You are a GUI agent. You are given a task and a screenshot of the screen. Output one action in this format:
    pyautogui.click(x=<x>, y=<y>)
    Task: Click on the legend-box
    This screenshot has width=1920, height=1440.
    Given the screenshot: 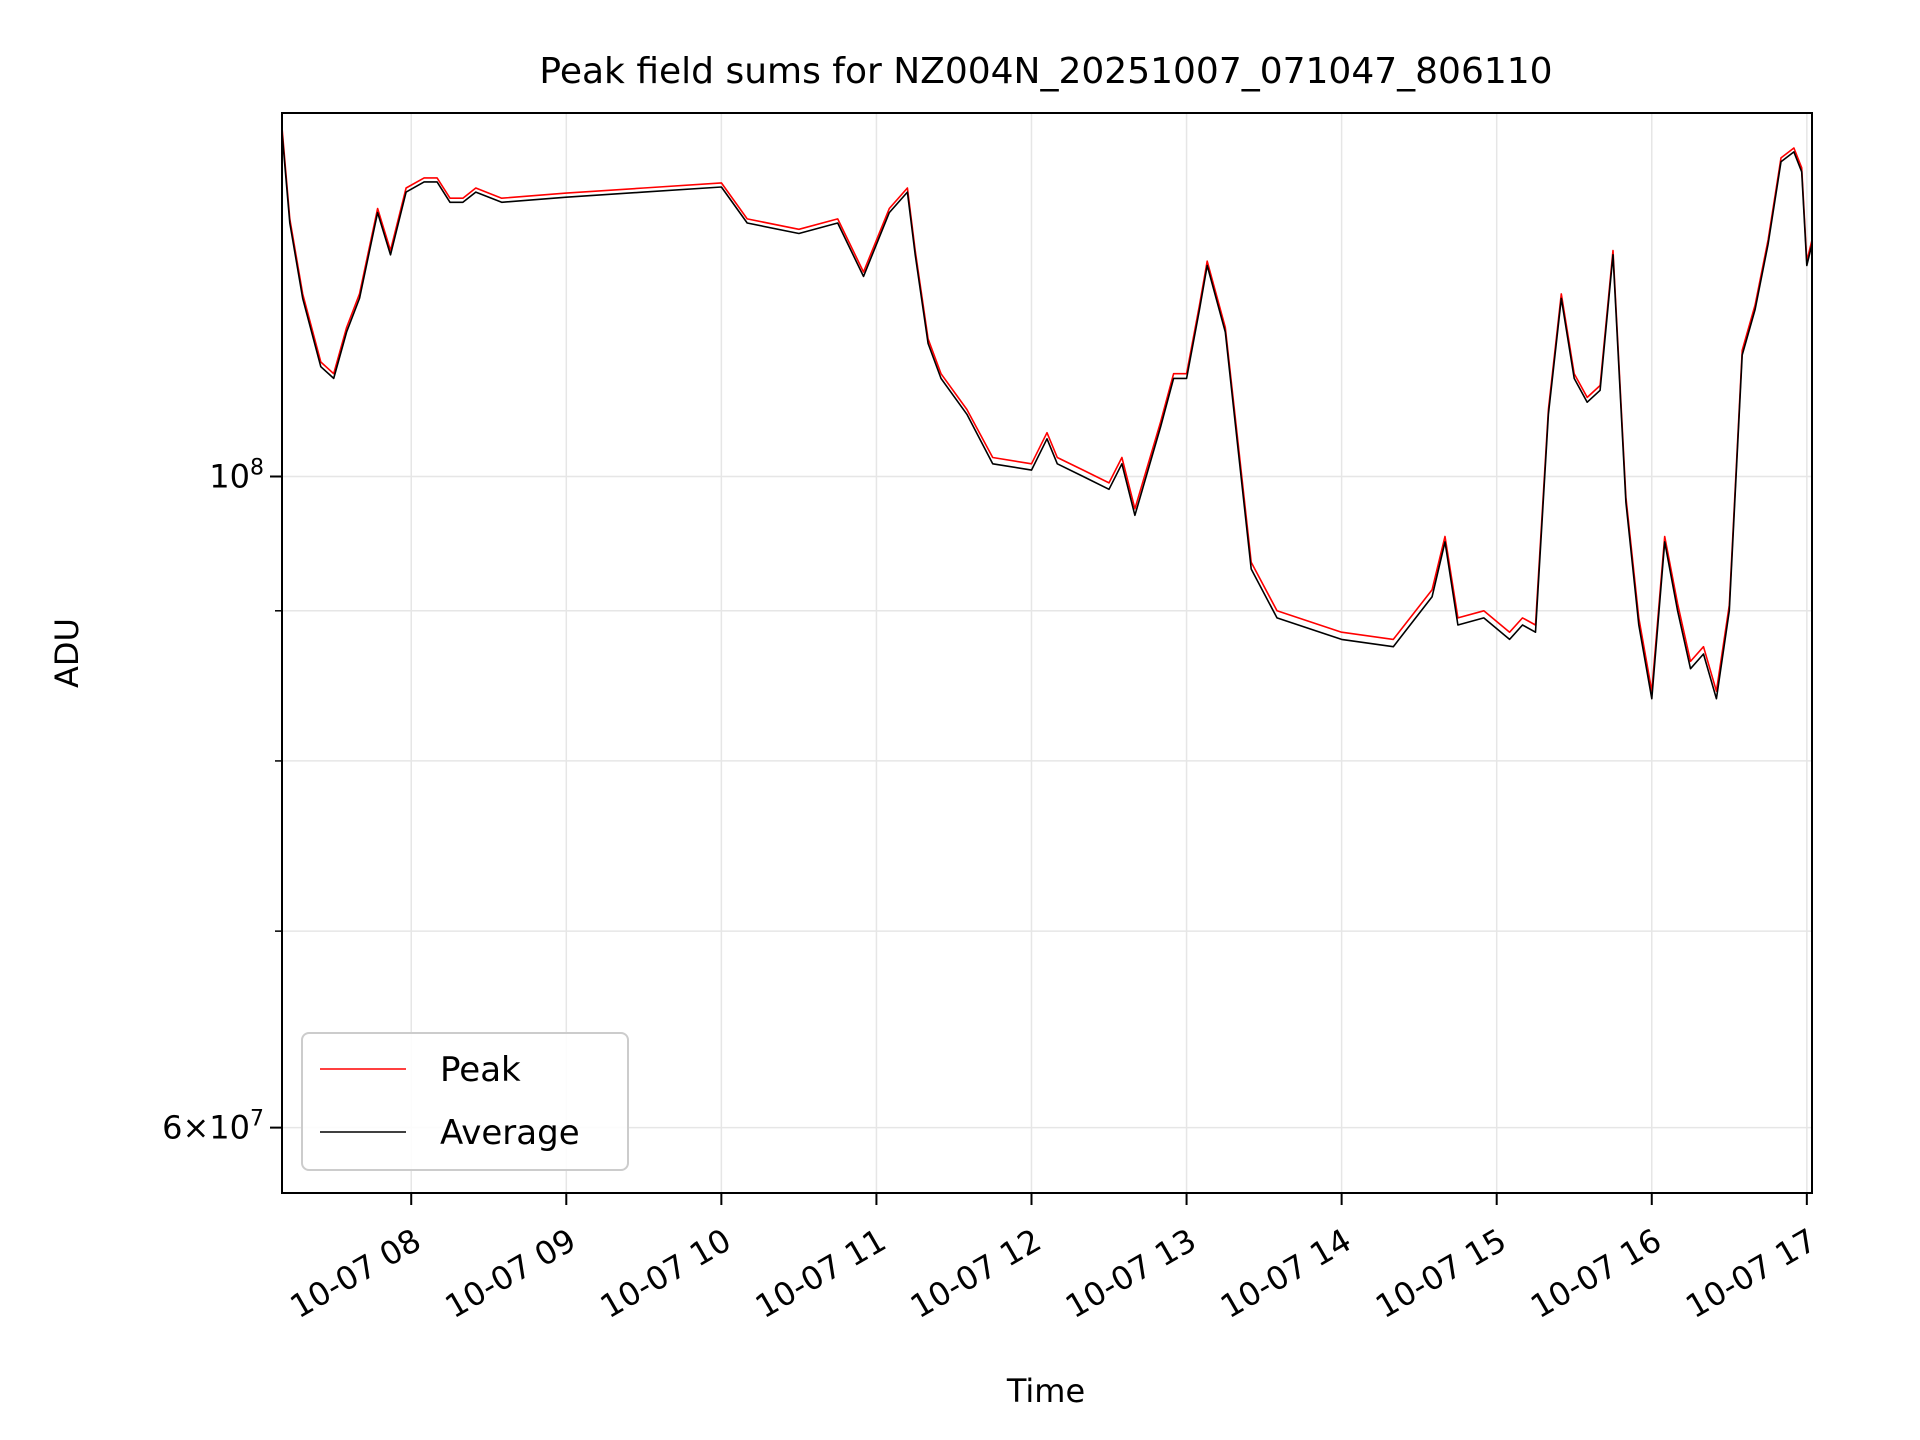 What is the action you would take?
    pyautogui.click(x=465, y=1101)
    